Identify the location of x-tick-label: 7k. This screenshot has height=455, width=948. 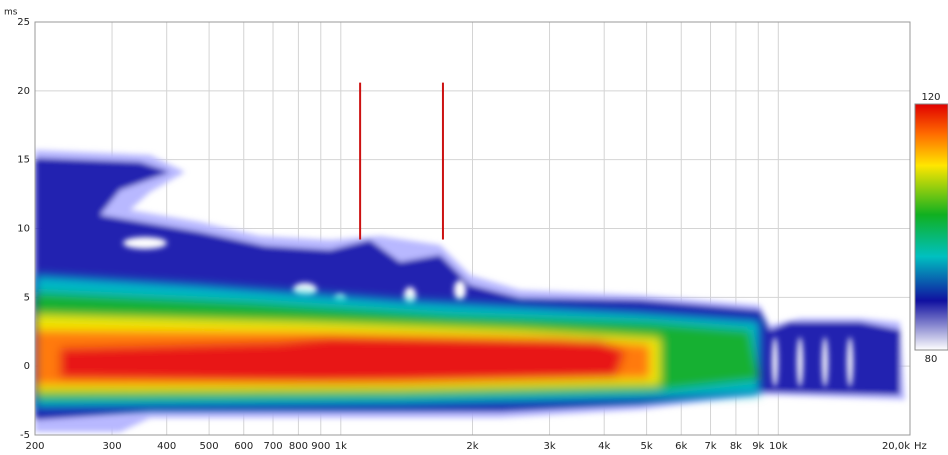
(710, 446).